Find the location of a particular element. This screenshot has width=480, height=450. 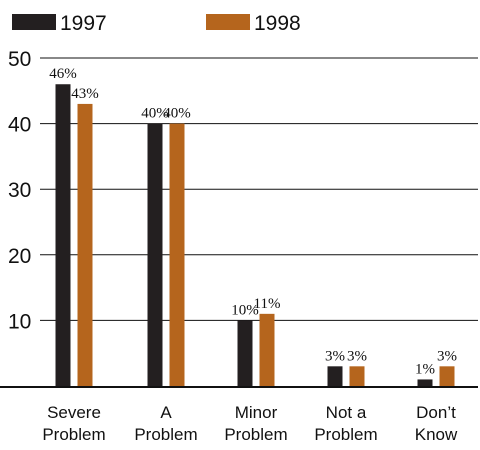

x-tick-label-1-1: Problem is located at coordinates (165, 434).